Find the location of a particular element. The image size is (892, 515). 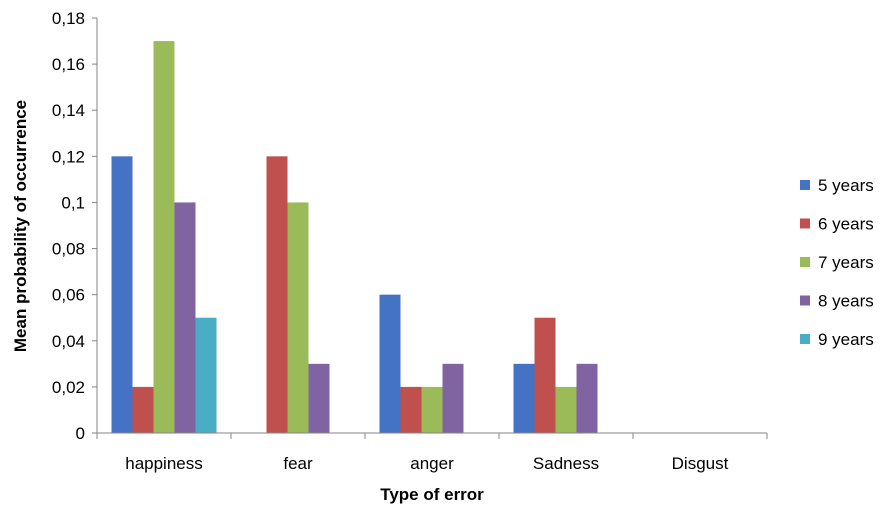

legend-label: 5 years is located at coordinates (846, 185).